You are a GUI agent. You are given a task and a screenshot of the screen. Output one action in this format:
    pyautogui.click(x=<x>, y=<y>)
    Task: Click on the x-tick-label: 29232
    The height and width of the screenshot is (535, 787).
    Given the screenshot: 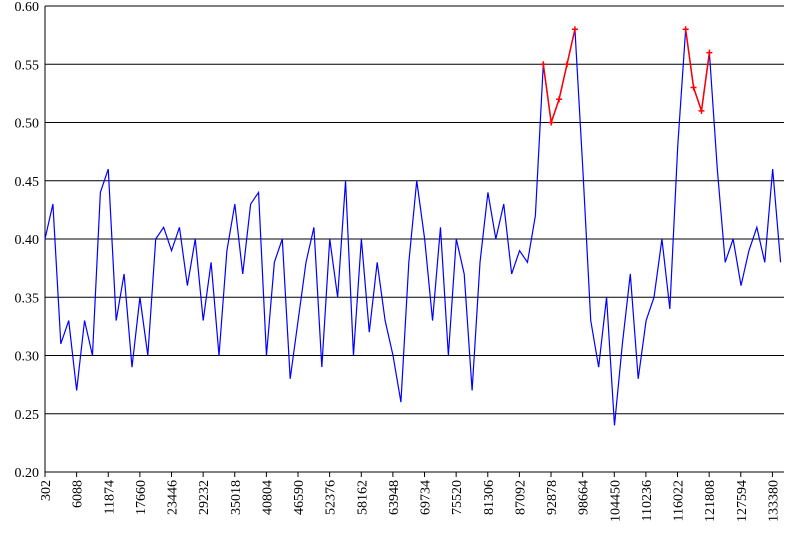 What is the action you would take?
    pyautogui.click(x=204, y=497)
    